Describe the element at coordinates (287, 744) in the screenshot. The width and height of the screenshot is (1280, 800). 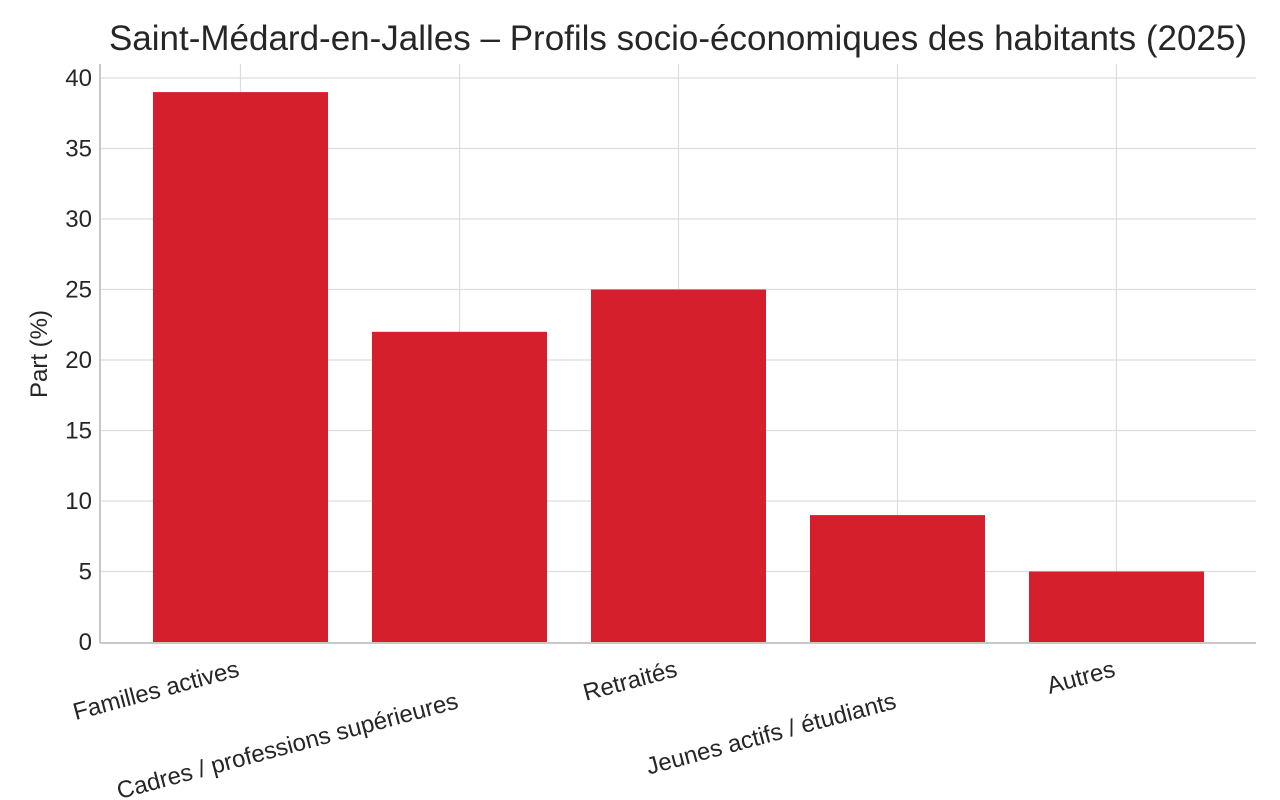
I see `x-tick-label: Cadres / professions supérieures` at that location.